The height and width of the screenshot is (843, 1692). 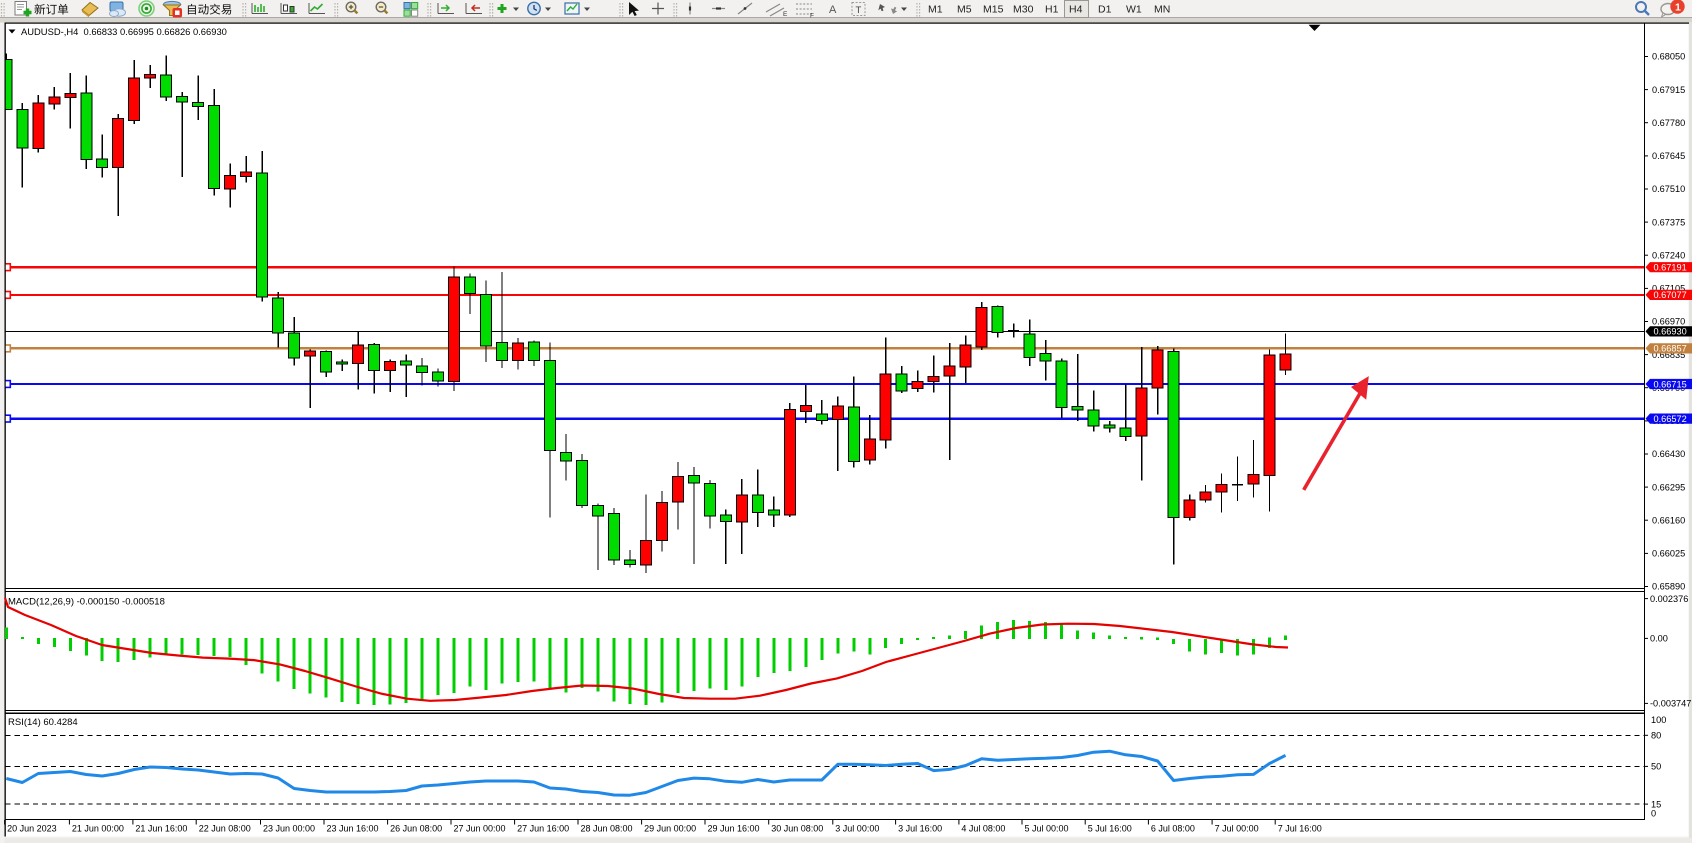 What do you see at coordinates (1668, 222) in the screenshot?
I see `svg-text: 0.67375` at bounding box center [1668, 222].